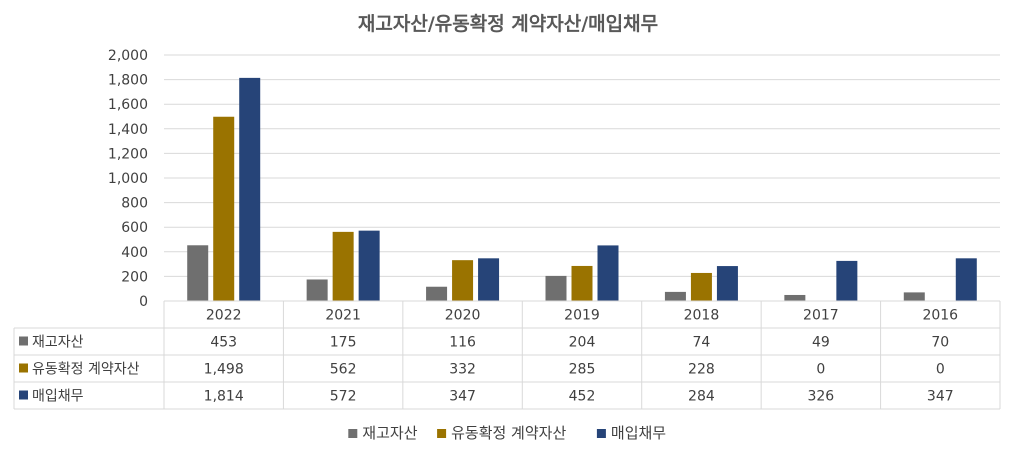 This screenshot has height=453, width=1016. Describe the element at coordinates (134, 253) in the screenshot. I see `y-tick-label: 400` at that location.